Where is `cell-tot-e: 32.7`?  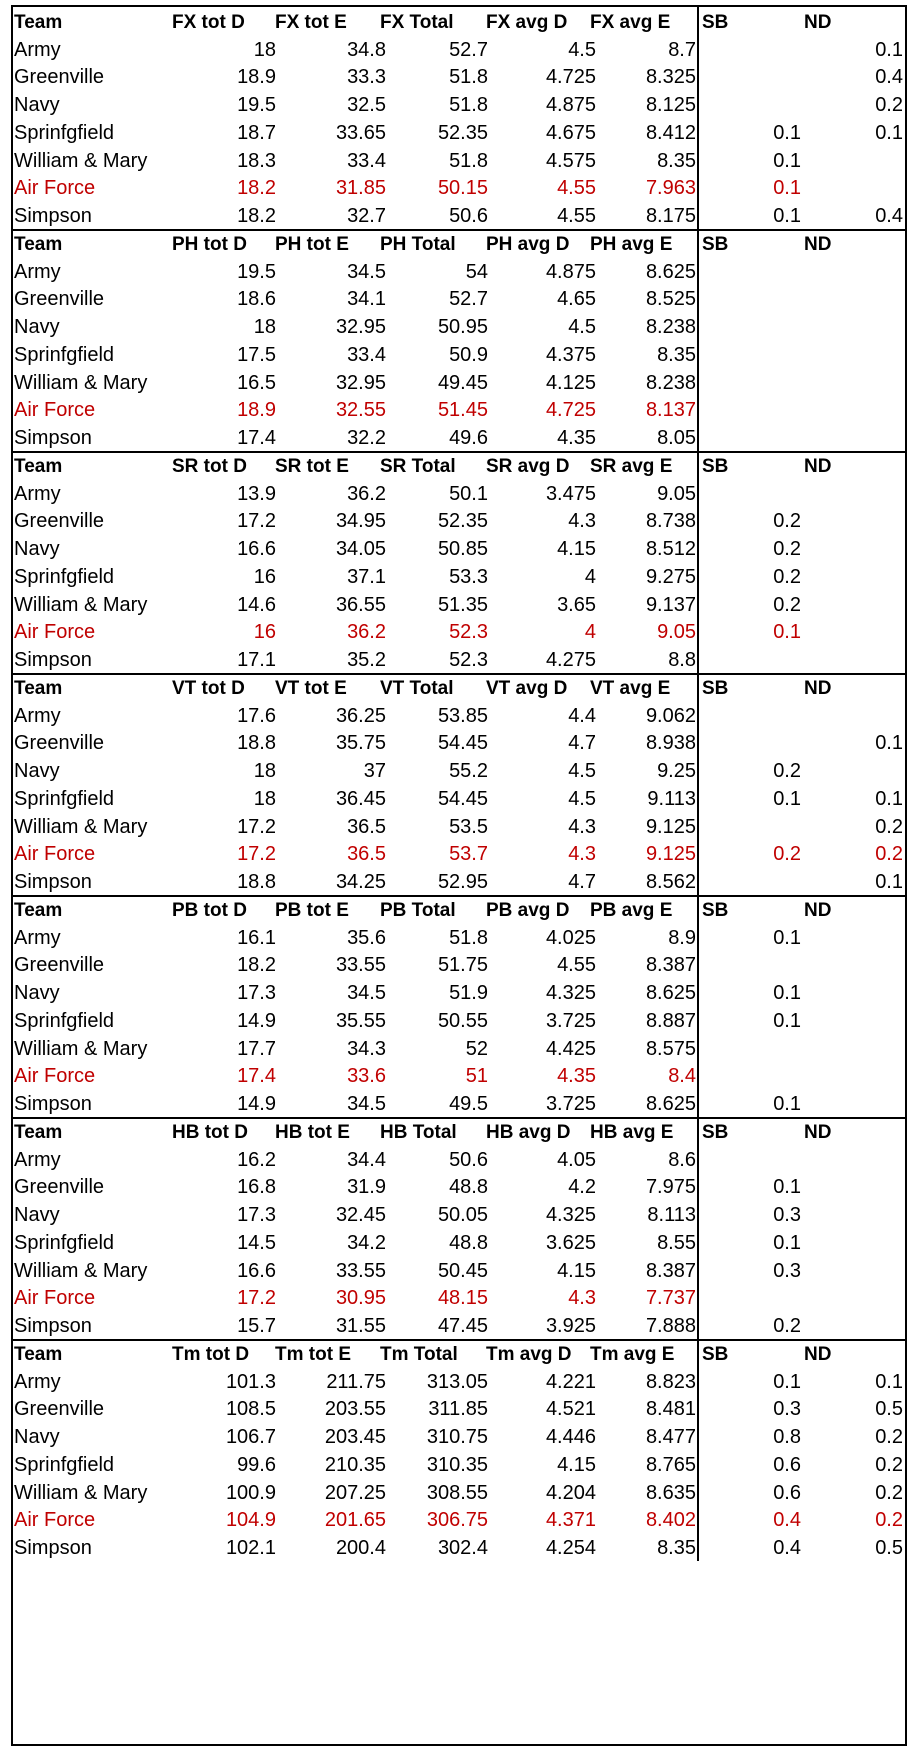
cell-tot-e: 32.7 is located at coordinates (366, 215).